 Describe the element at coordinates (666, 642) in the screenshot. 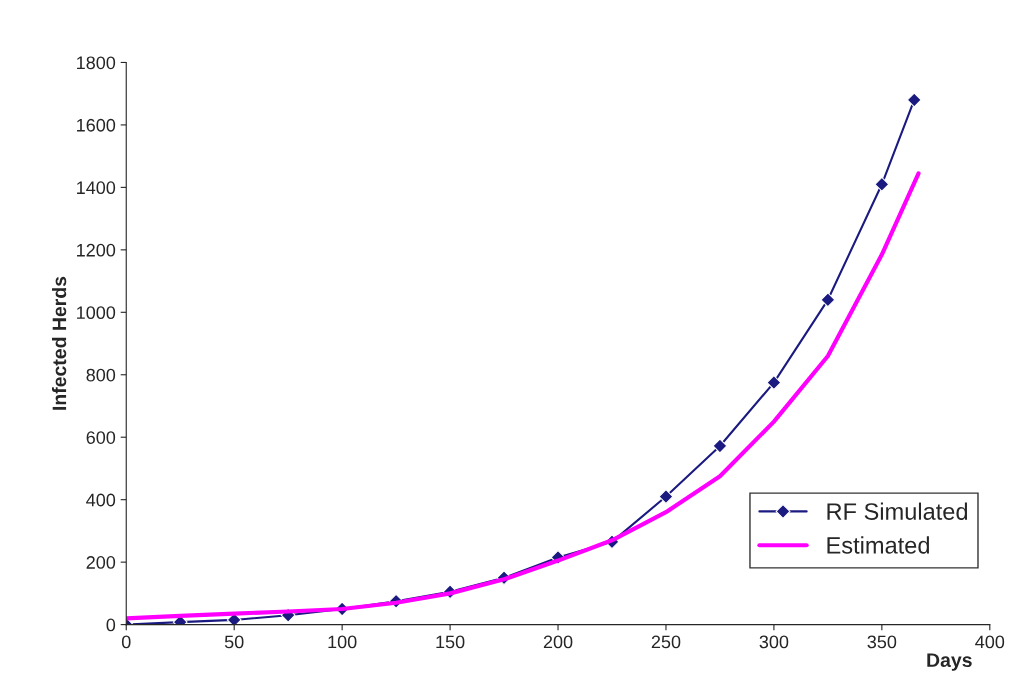

I see `x-tick-label: 250` at that location.